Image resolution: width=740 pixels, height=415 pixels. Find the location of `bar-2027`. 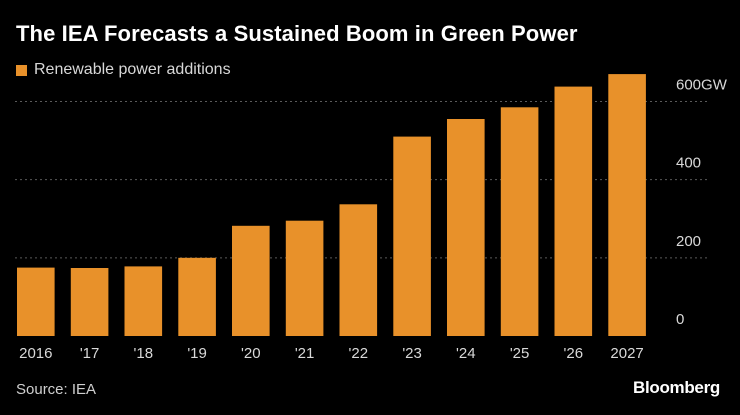

bar-2027 is located at coordinates (627, 205).